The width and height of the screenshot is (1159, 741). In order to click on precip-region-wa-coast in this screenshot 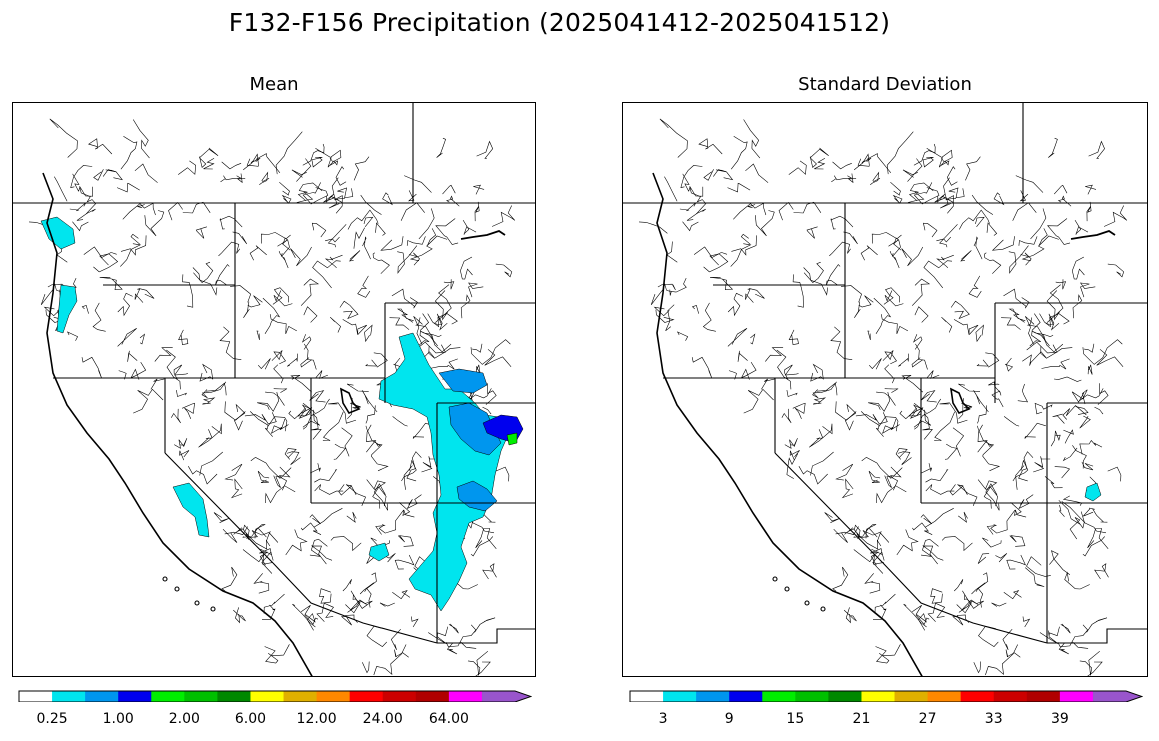, I will do `click(58, 233)`.